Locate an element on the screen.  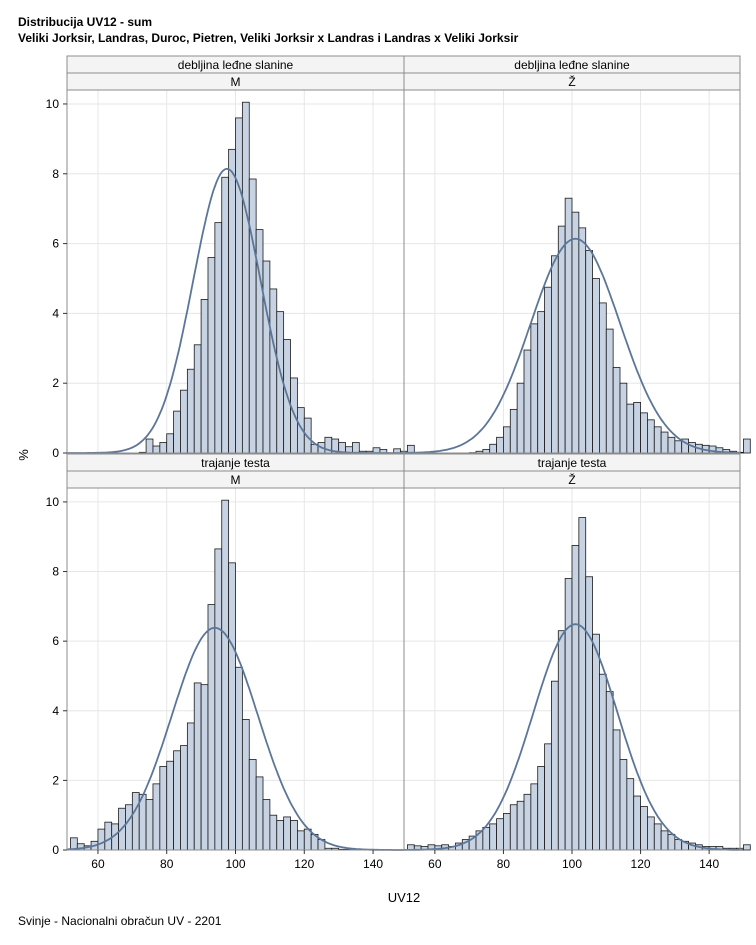
x-tick-label: 60 is located at coordinates (435, 864).